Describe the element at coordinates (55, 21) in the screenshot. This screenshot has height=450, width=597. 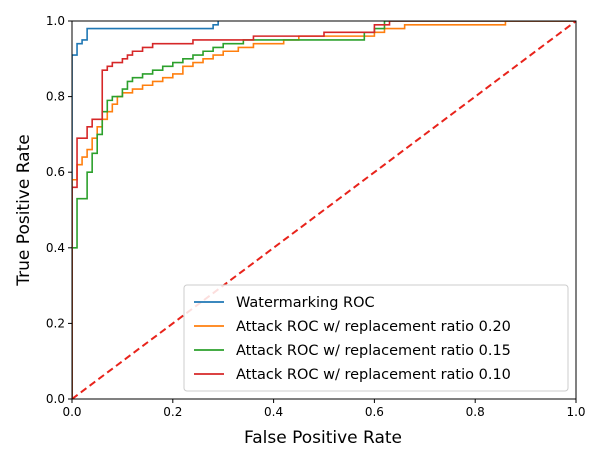
I see `y-tick-label: 1.0` at that location.